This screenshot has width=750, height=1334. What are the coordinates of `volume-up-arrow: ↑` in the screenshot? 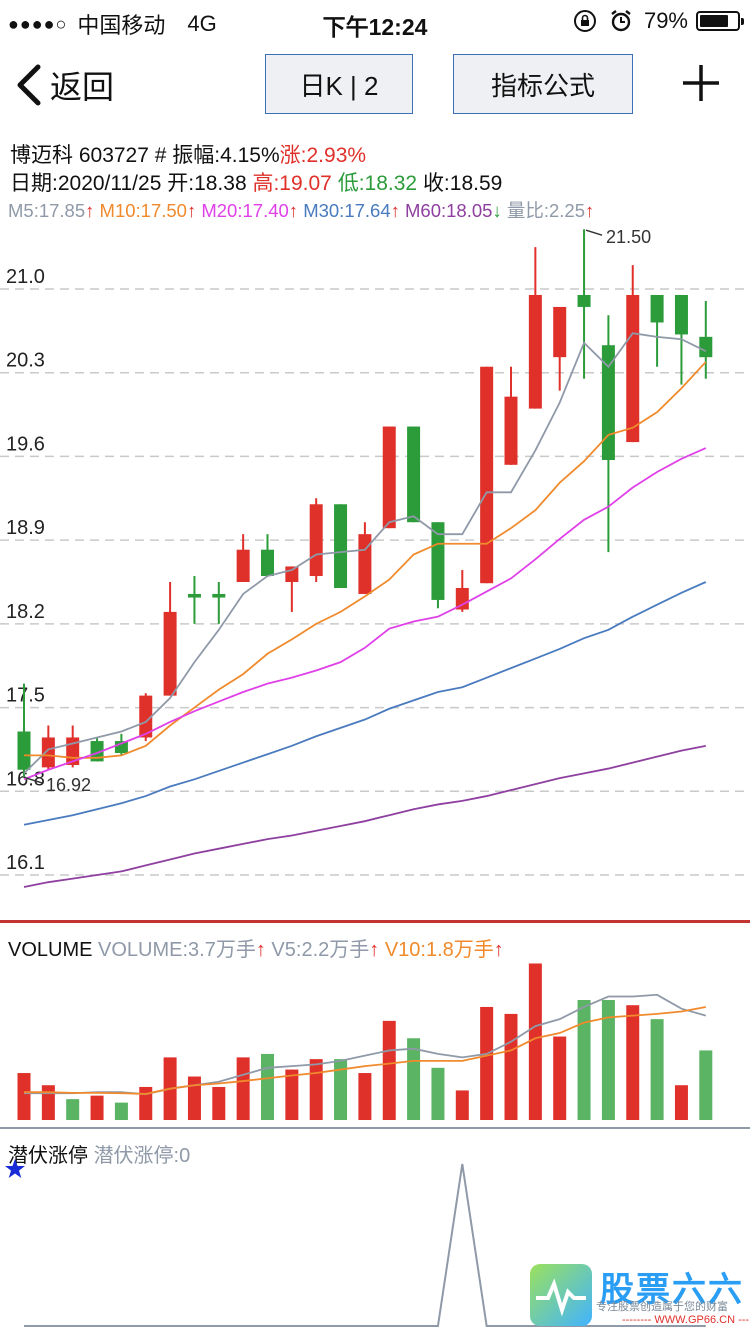 It's located at (260, 950).